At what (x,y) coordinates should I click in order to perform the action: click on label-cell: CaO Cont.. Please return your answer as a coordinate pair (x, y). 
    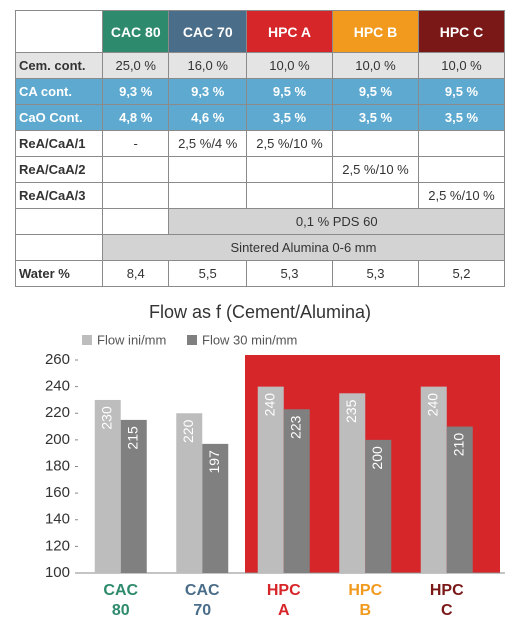
    Looking at the image, I should click on (59, 117).